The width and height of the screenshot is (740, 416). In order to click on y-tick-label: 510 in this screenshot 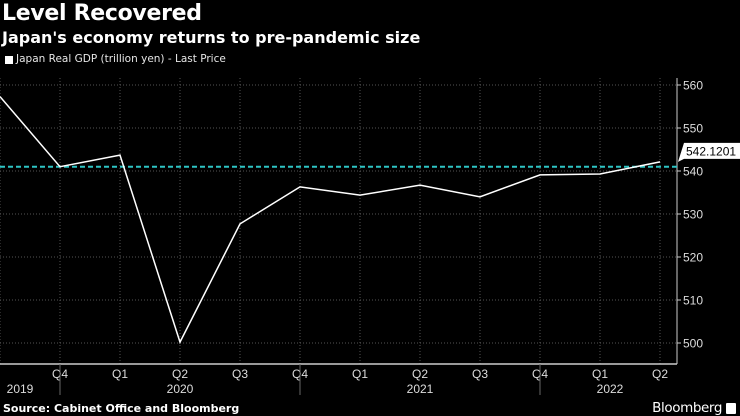, I will do `click(693, 301)`.